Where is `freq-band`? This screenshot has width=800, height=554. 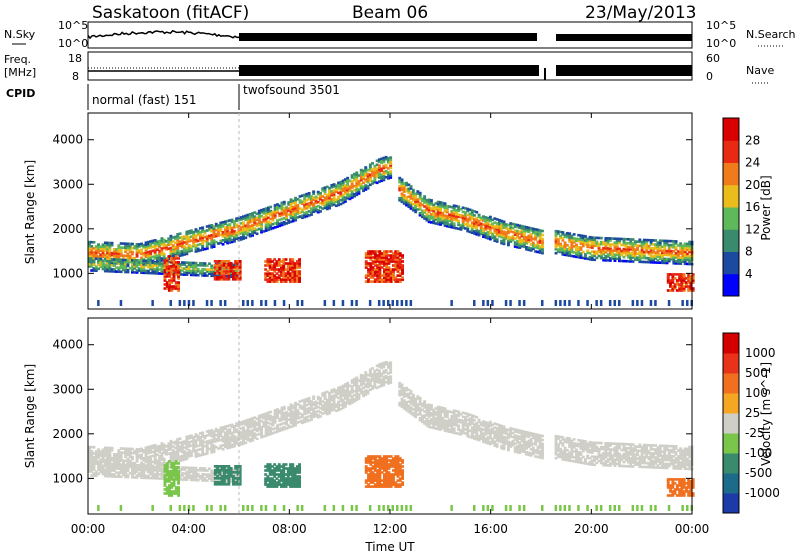
freq-band is located at coordinates (389, 70).